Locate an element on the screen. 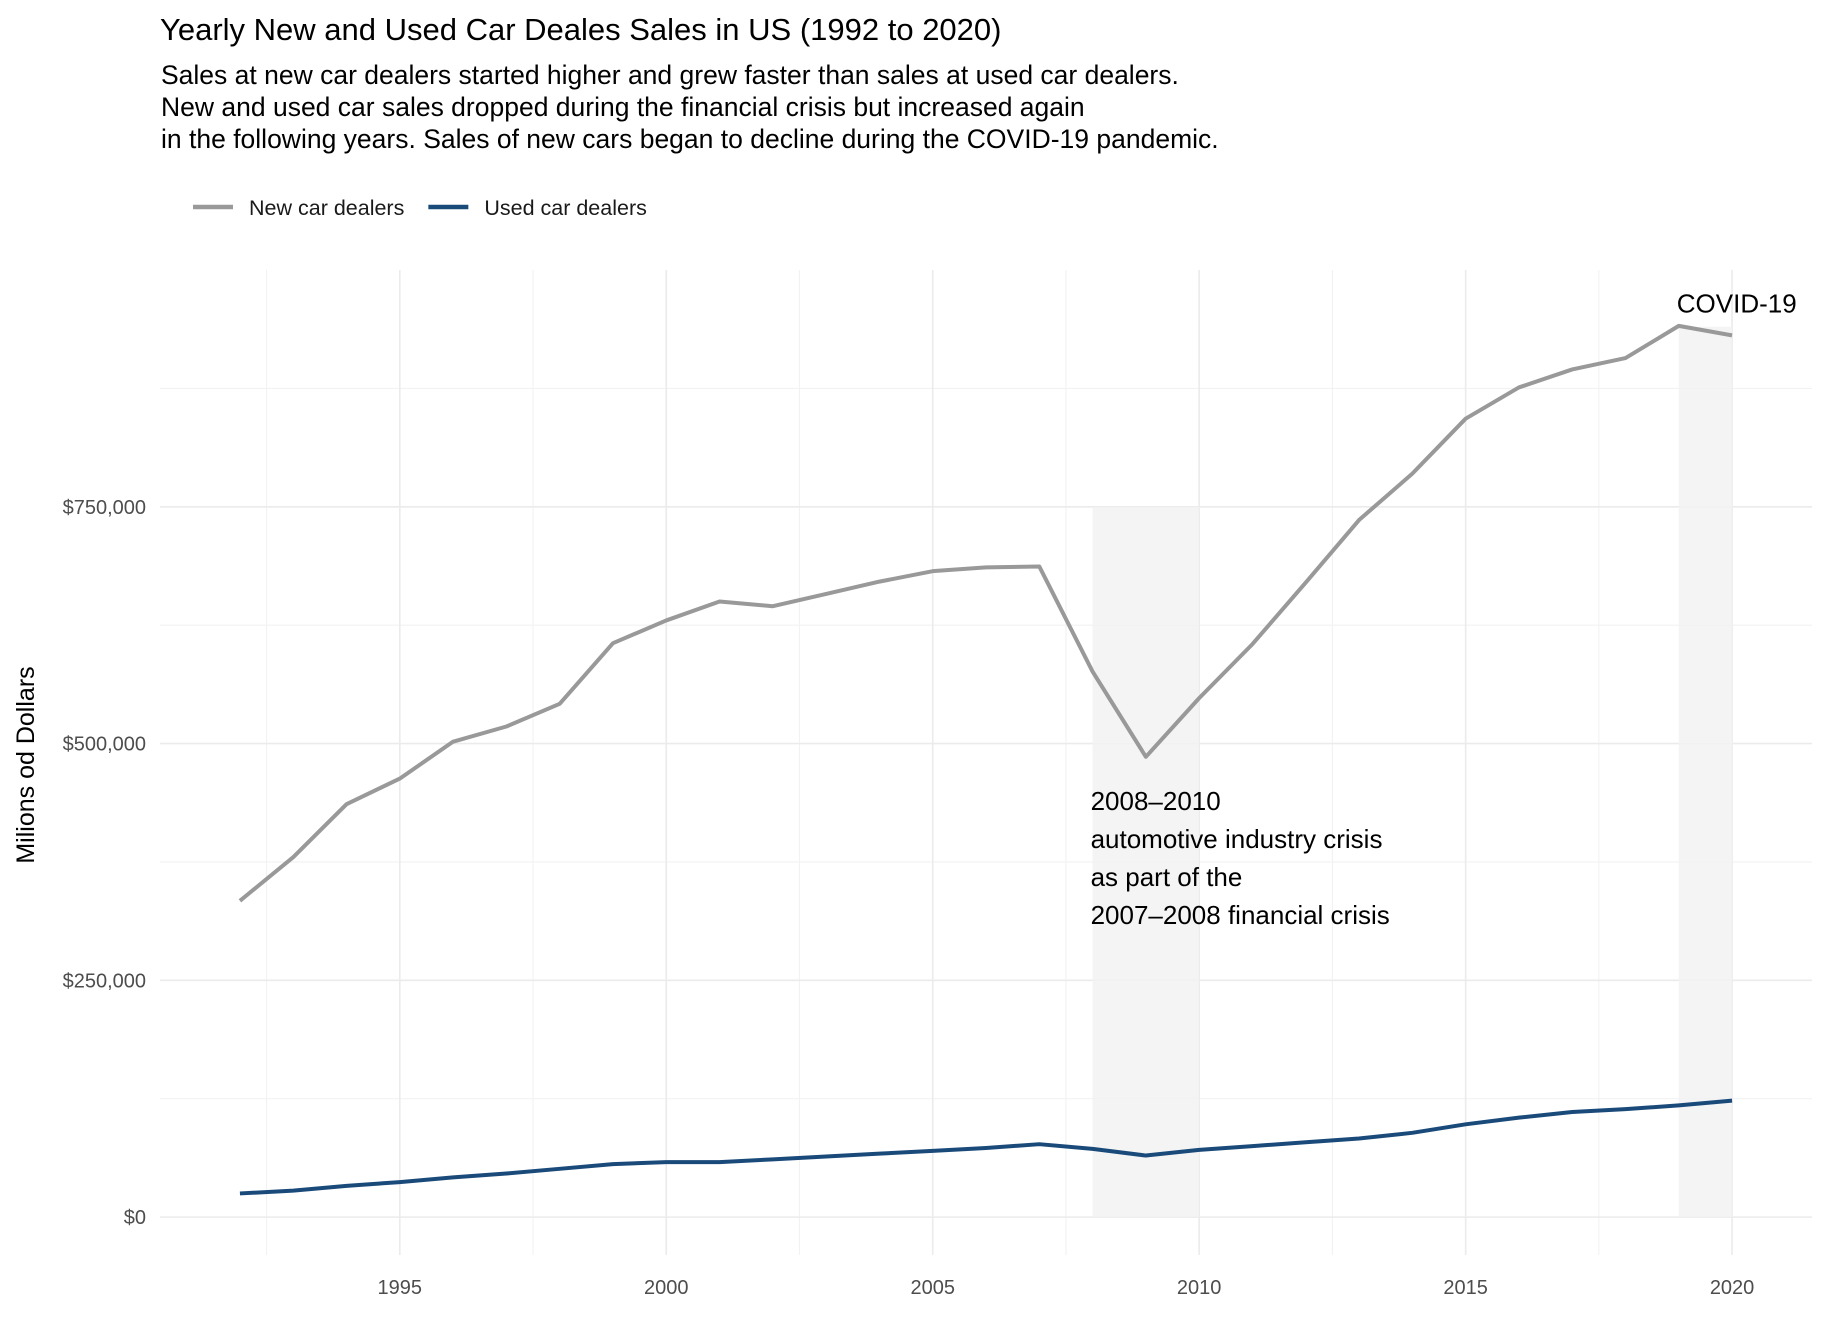 This screenshot has height=1344, width=1824. legend-label: Used car dealers is located at coordinates (565, 208).